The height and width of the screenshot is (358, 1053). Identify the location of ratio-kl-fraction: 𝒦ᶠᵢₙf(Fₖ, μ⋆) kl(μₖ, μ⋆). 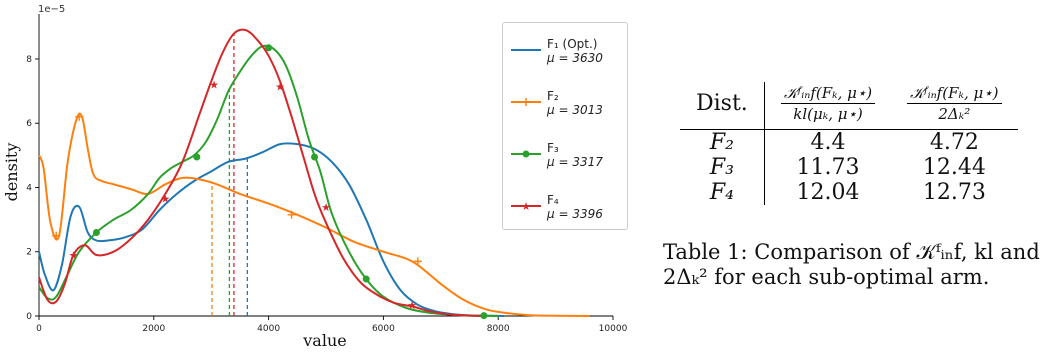
(828, 103).